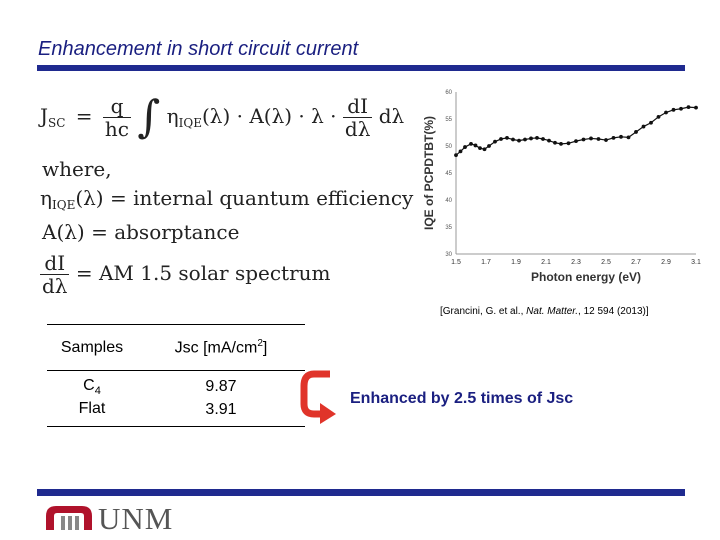 Image resolution: width=720 pixels, height=540 pixels. What do you see at coordinates (361, 68) in the screenshot?
I see `top-divider` at bounding box center [361, 68].